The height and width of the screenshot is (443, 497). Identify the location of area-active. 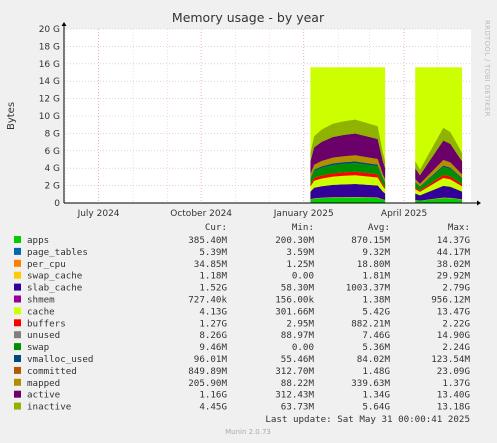
(348, 156).